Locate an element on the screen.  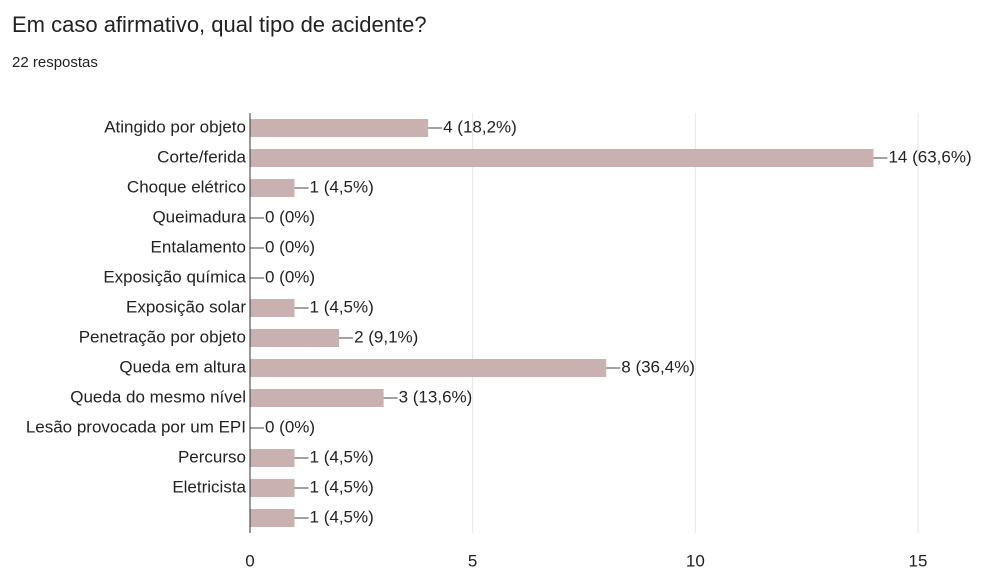
value-label: 3 (13,6%) is located at coordinates (436, 396).